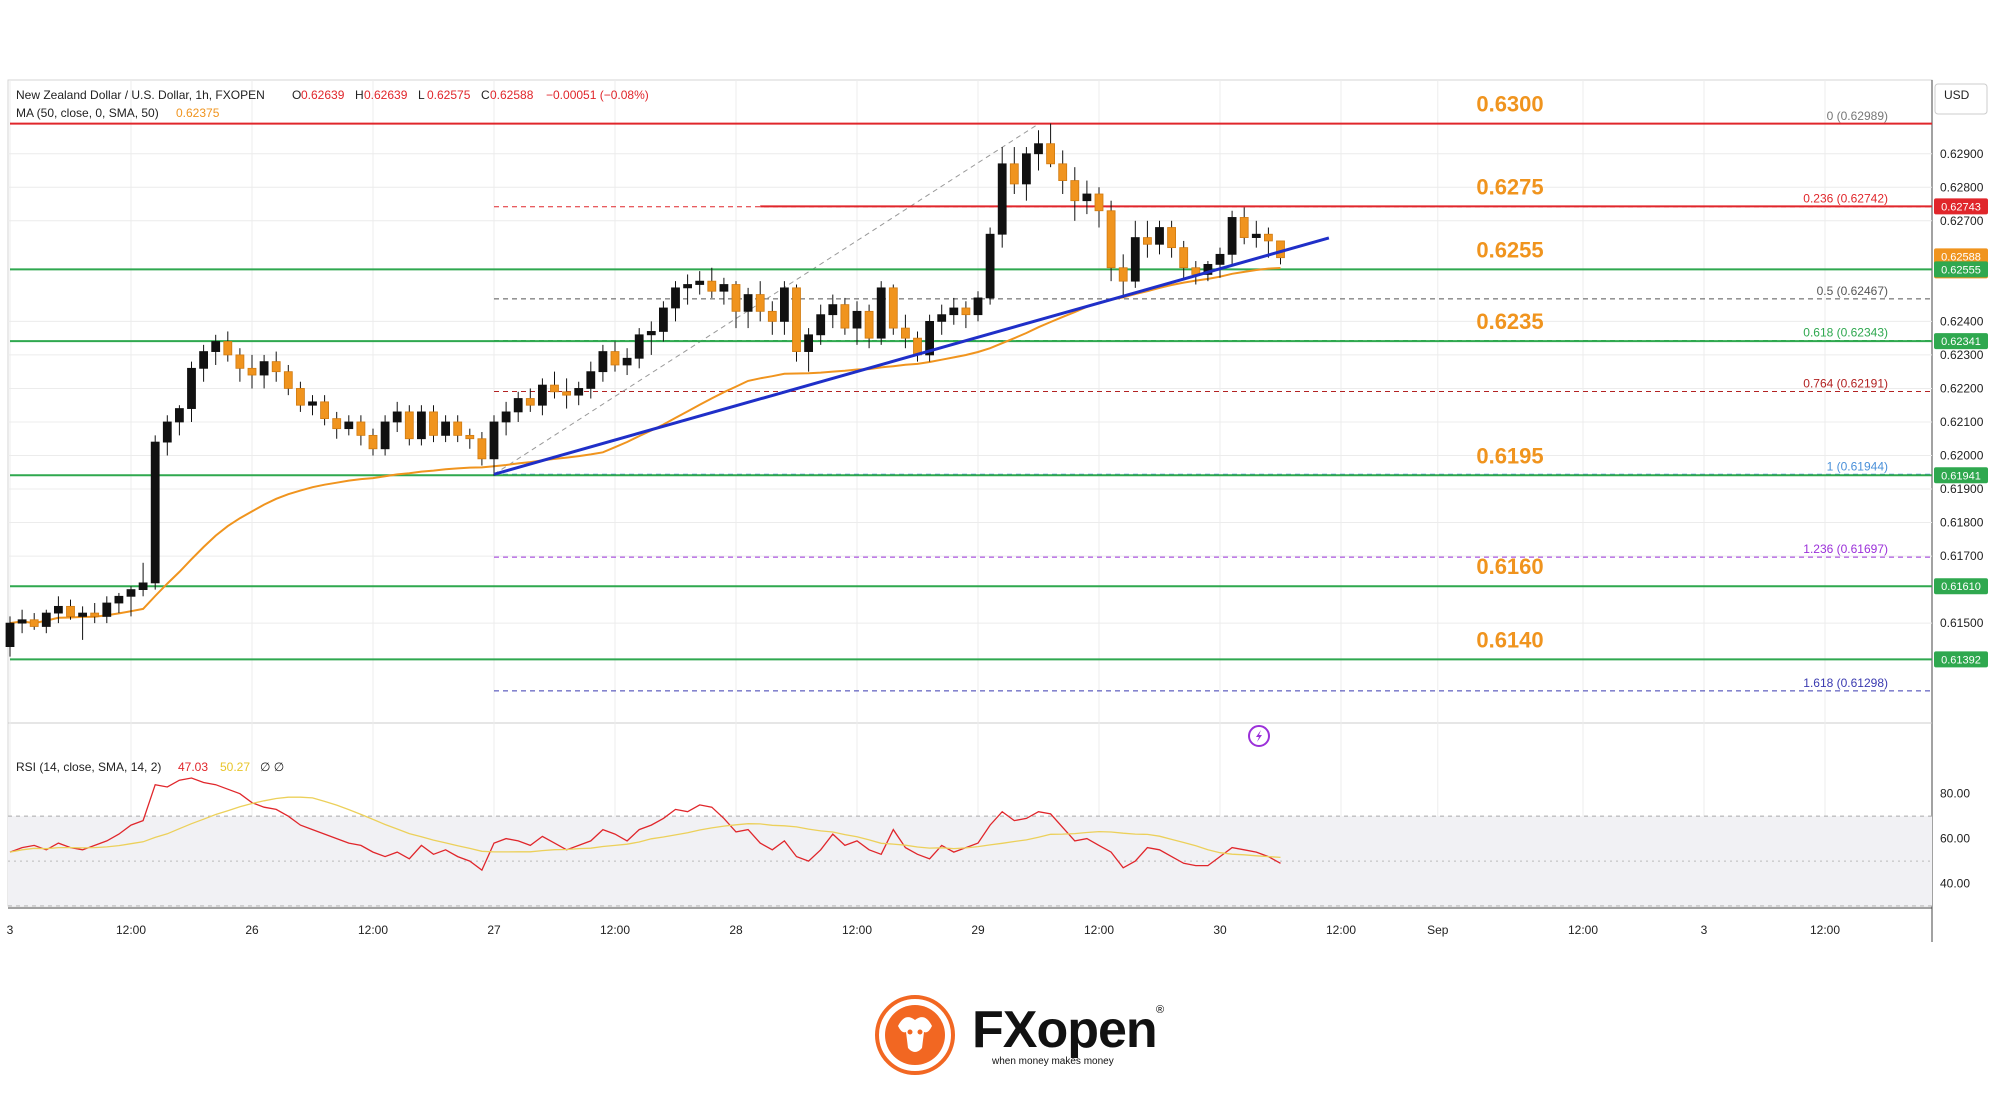 This screenshot has height=1099, width=2000. I want to click on rsi-legend: RSI (14, close, SMA, 14, 2), so click(88, 767).